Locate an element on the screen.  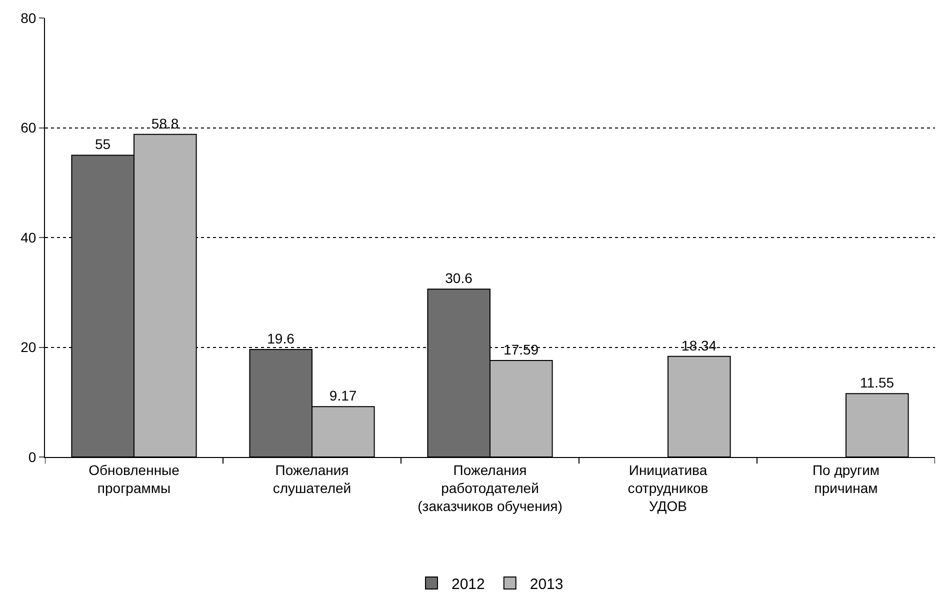
y-tick-label: 60 is located at coordinates (28, 128).